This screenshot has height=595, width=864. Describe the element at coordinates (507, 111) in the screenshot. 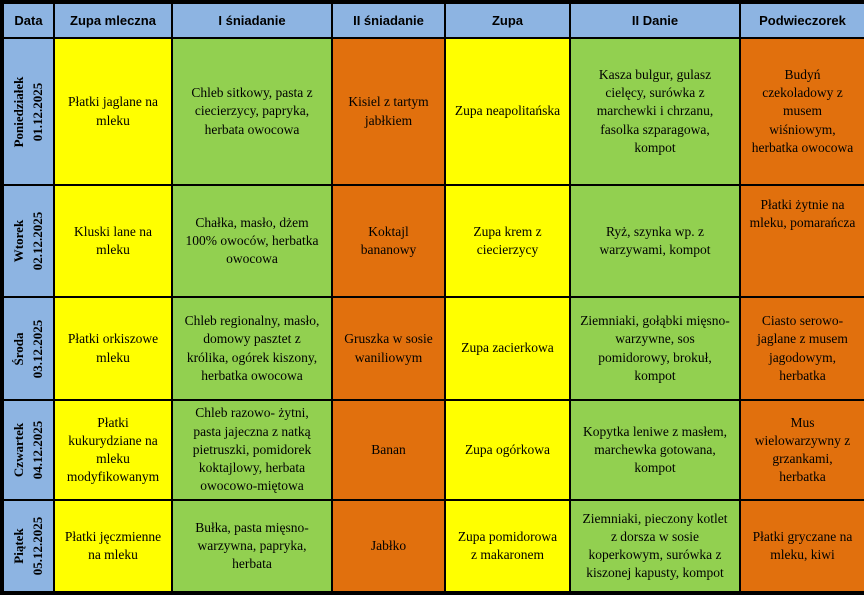

I see `meal-cell: Zupa neapolitańska` at that location.